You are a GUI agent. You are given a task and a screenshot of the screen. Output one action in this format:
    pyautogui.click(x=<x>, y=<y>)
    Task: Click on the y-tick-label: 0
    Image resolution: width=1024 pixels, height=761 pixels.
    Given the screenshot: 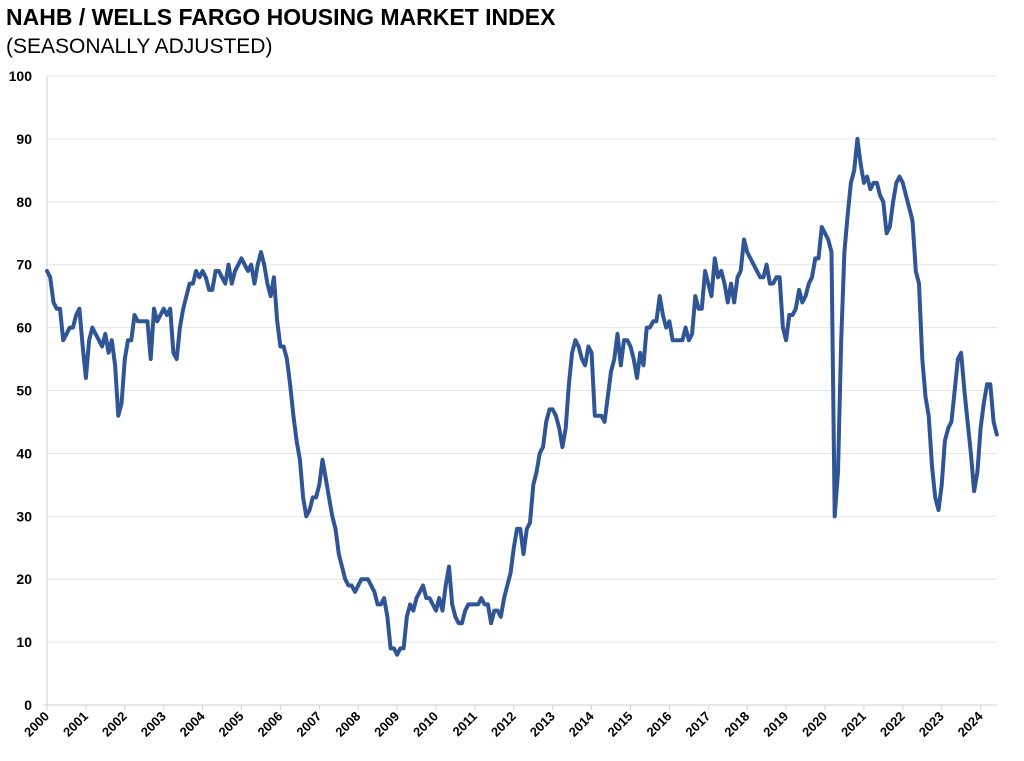 What is the action you would take?
    pyautogui.click(x=28, y=705)
    